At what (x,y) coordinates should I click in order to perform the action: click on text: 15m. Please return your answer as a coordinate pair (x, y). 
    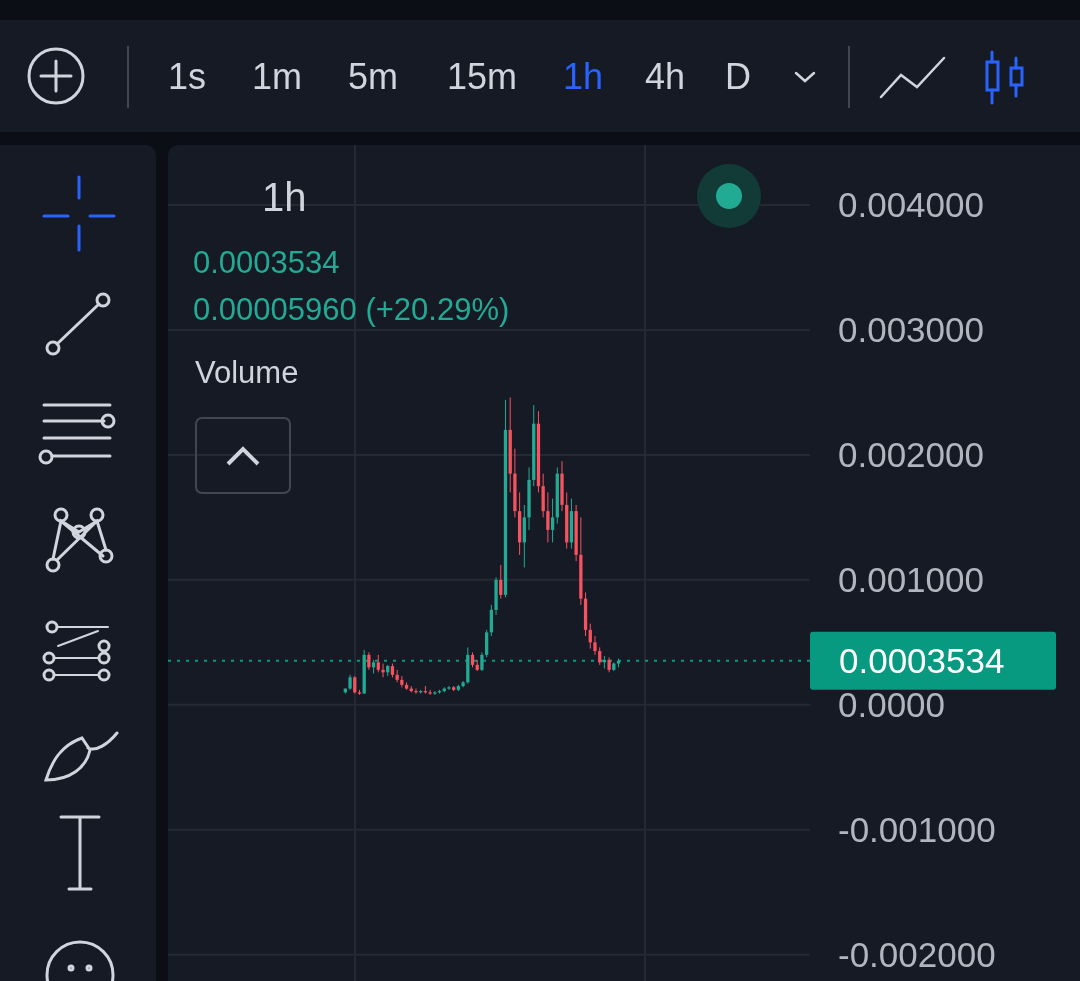
    Looking at the image, I should click on (482, 76).